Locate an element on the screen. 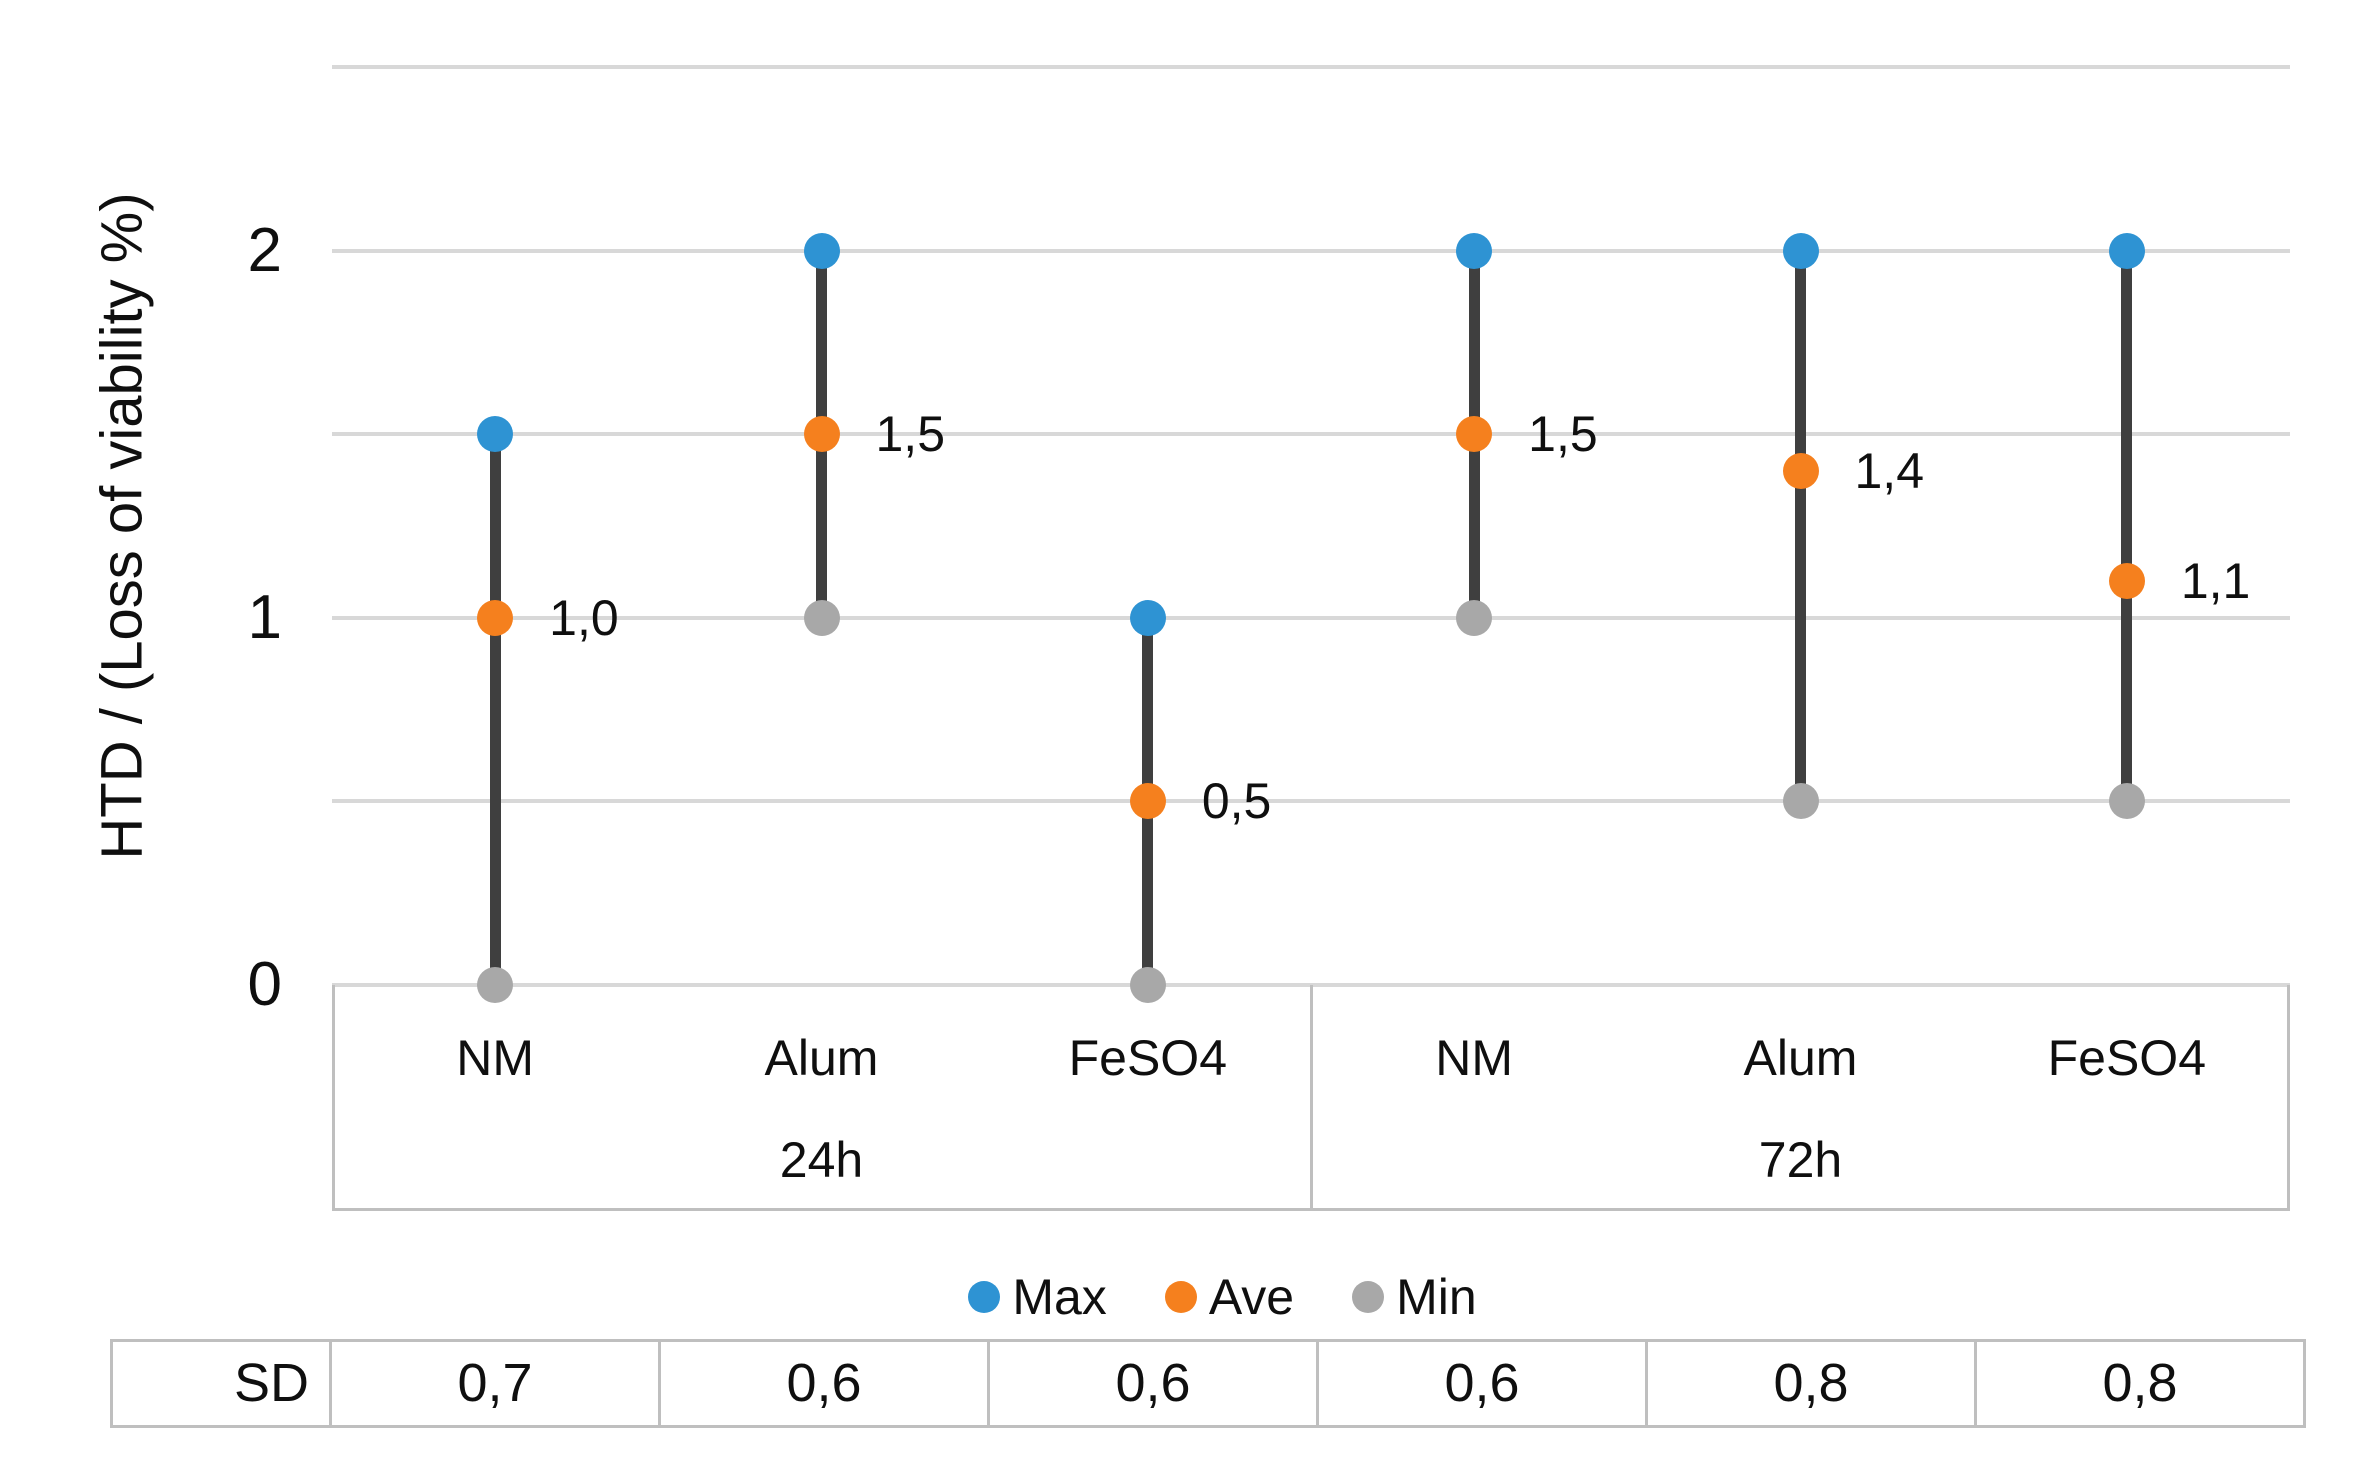 This screenshot has height=1475, width=2357. legend-item-min: Min is located at coordinates (1414, 1297).